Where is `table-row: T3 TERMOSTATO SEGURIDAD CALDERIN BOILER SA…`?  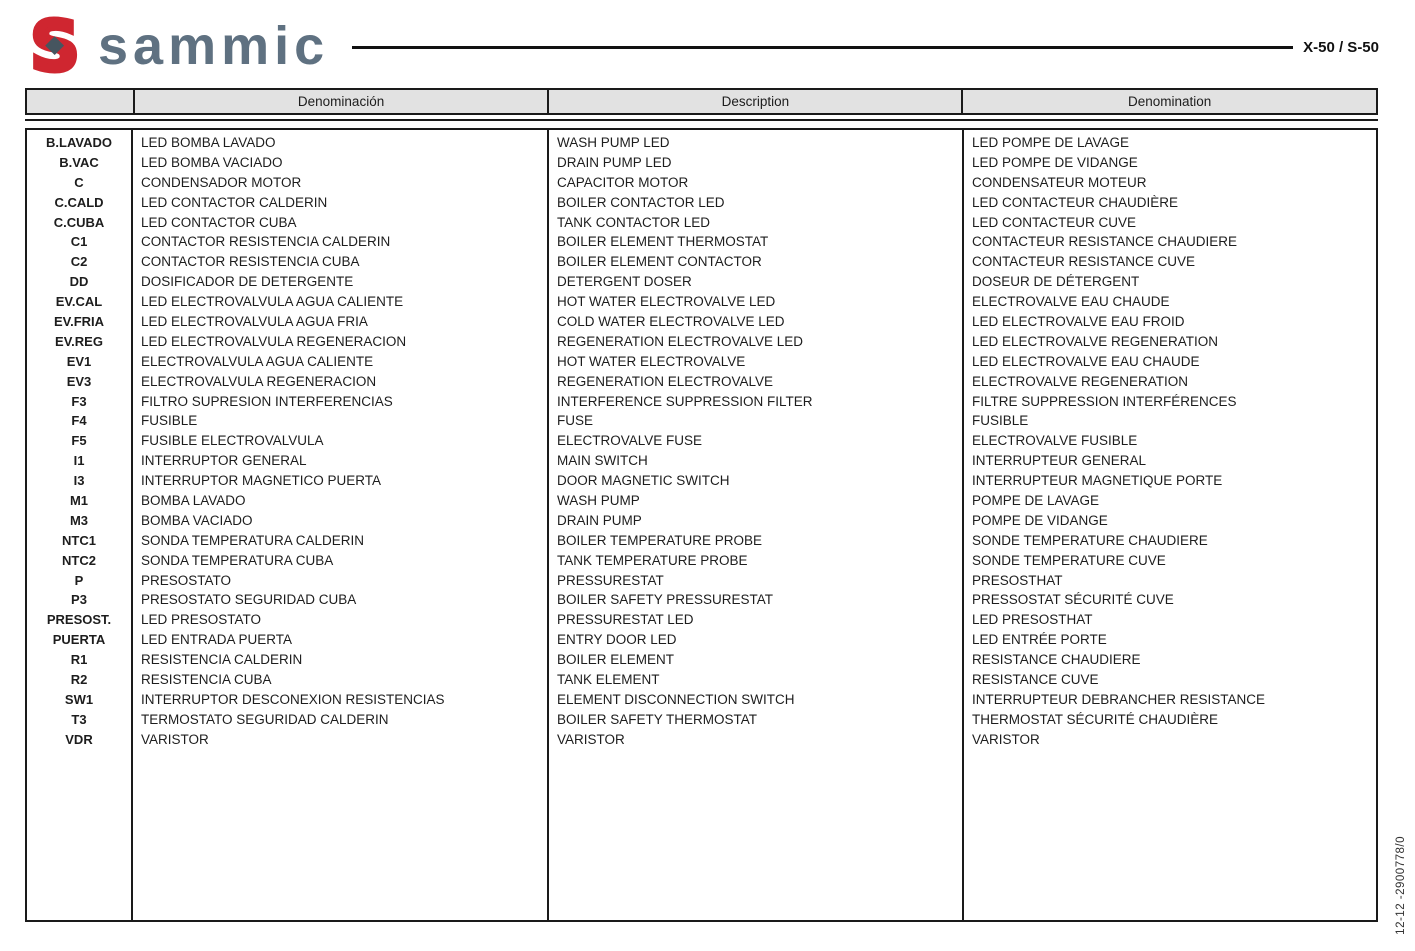
table-row: T3 TERMOSTATO SEGURIDAD CALDERIN BOILER SA… is located at coordinates (701, 720).